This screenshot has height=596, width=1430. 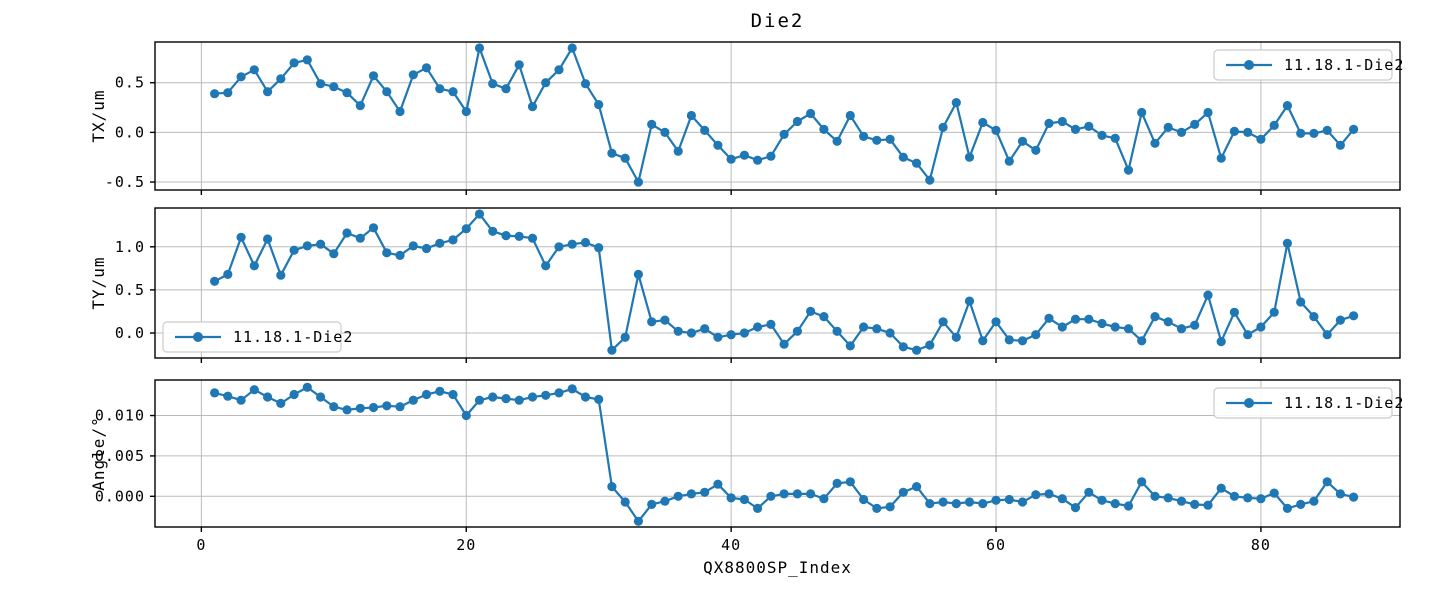 I want to click on x-tick-label: 80, so click(x=1261, y=545).